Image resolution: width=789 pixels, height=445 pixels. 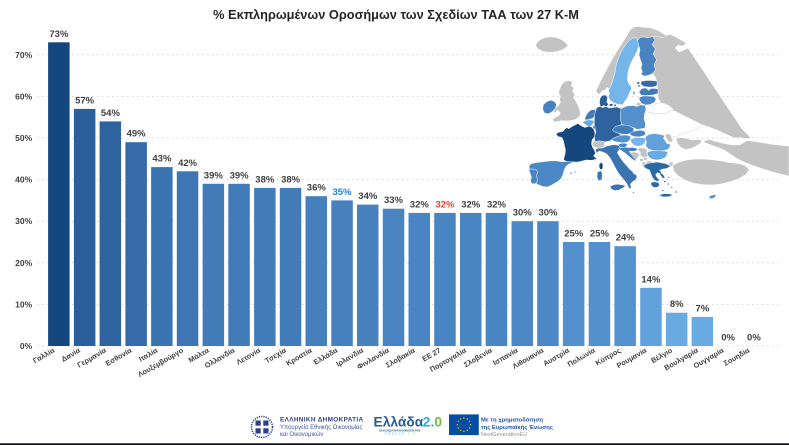 I want to click on svg-text: 60%, so click(x=23, y=96).